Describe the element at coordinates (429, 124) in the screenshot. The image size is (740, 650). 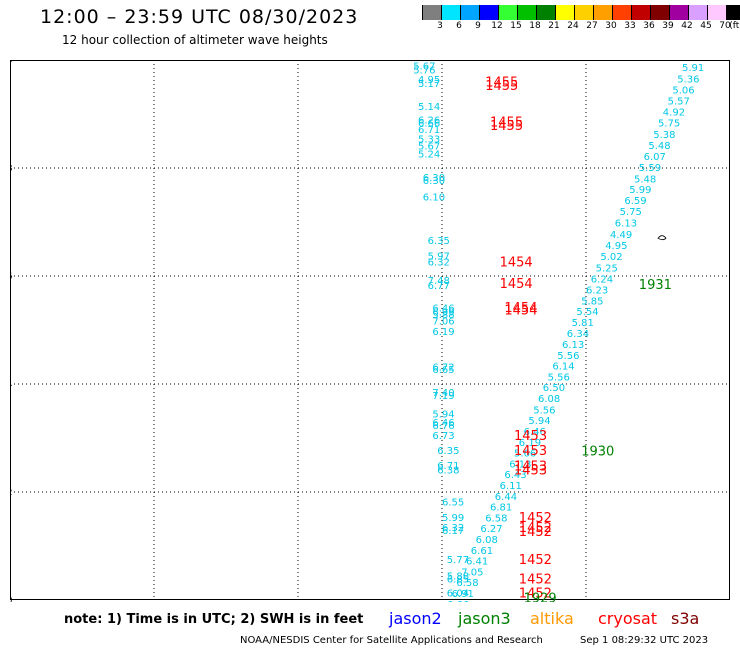
I see `swh-value-cryosat: 6.66` at that location.